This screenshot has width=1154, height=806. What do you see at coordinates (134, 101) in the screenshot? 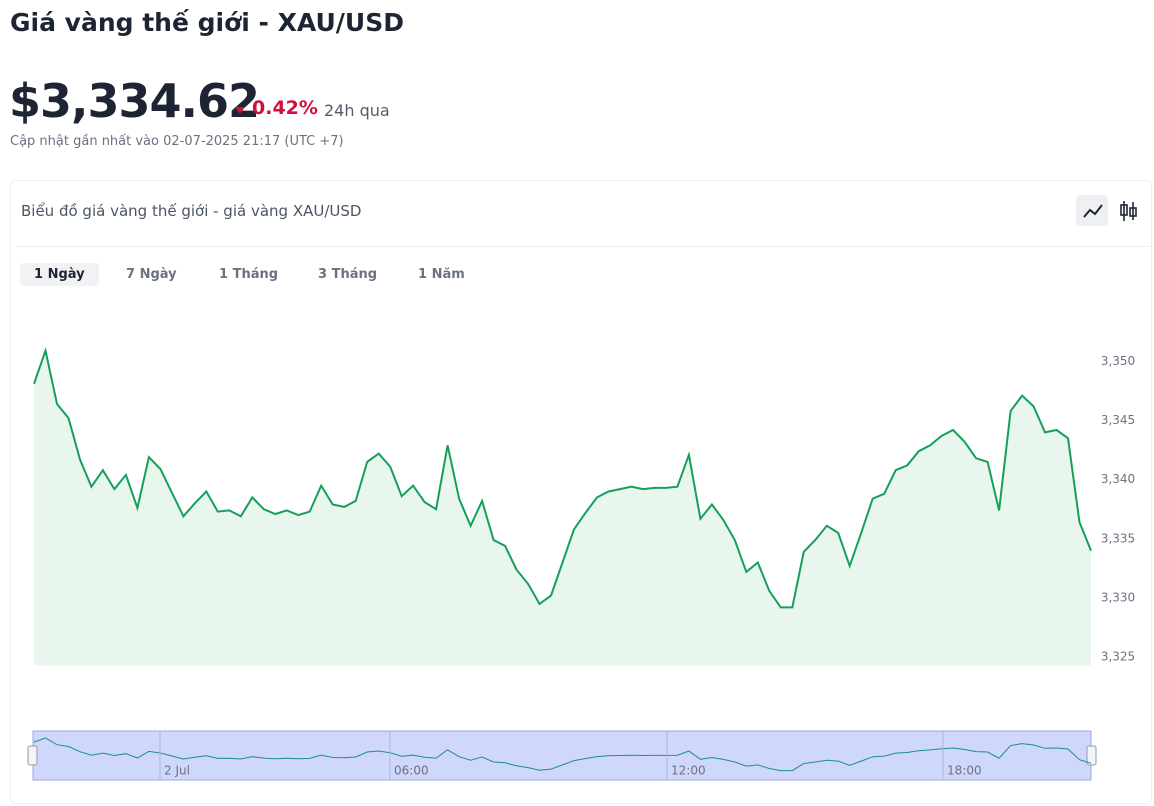
I see `price: $3,334.62` at bounding box center [134, 101].